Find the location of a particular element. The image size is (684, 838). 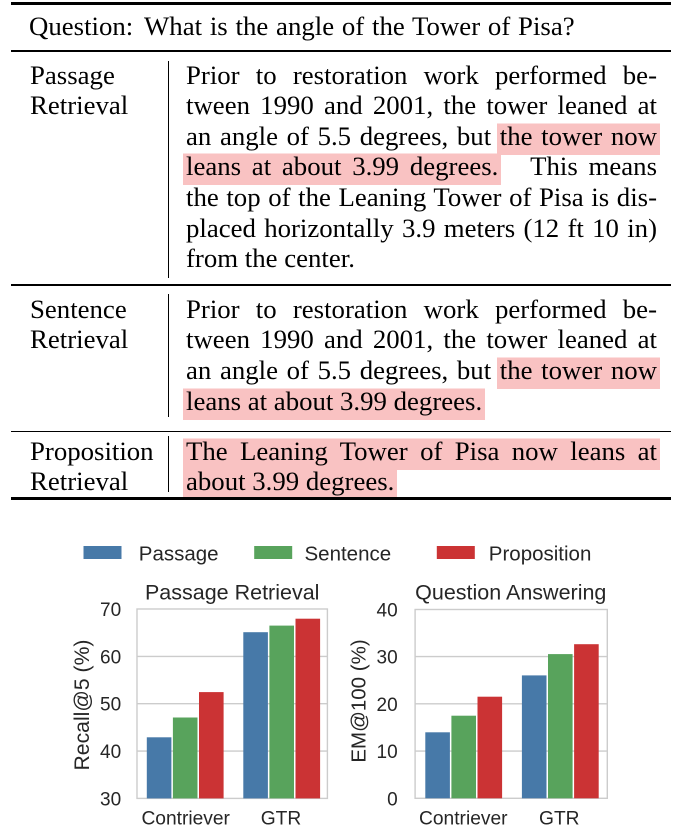

svg-text: Proposition is located at coordinates (540, 553).